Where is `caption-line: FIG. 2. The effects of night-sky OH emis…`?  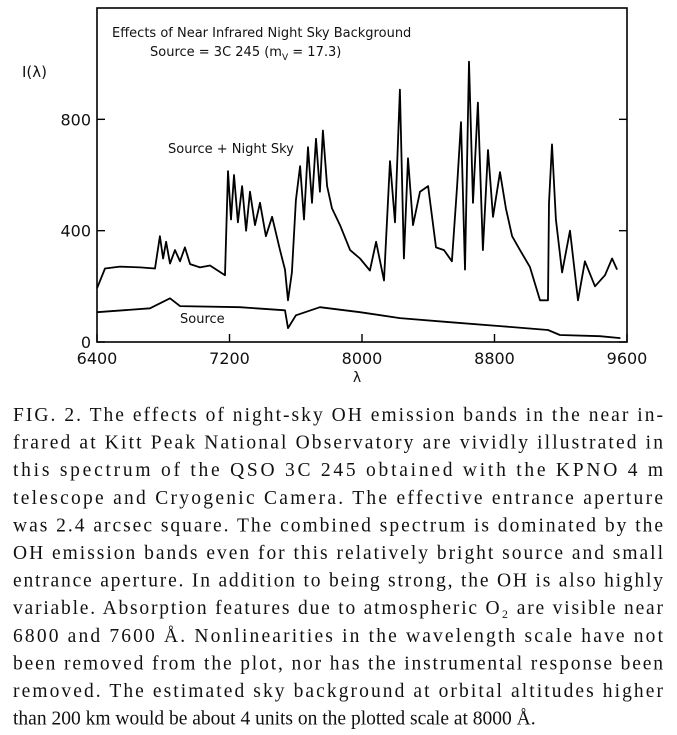
caption-line: FIG. 2. The effects of night-sky OH emis… is located at coordinates (338, 415).